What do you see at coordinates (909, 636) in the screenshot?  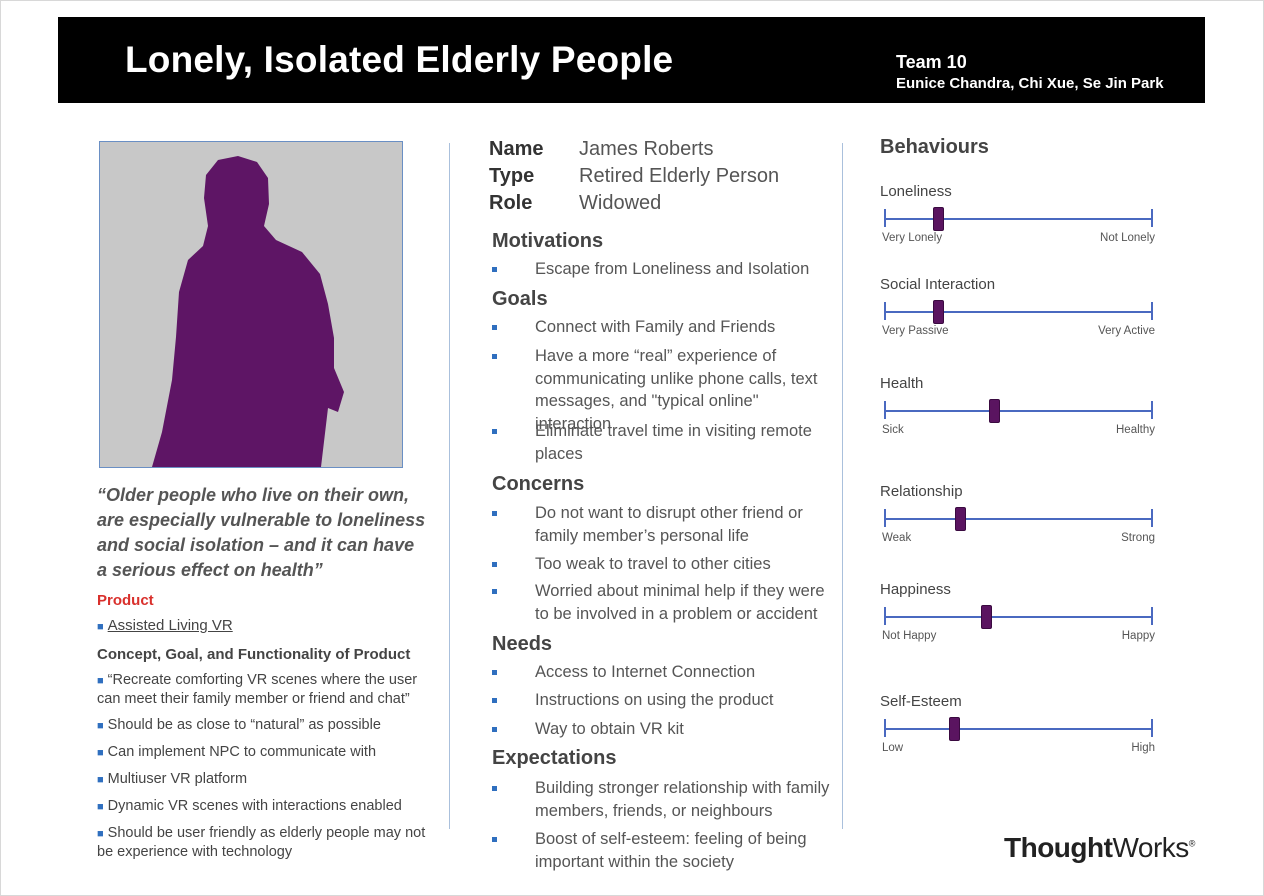 I see `slider-low-label: Not Happy` at bounding box center [909, 636].